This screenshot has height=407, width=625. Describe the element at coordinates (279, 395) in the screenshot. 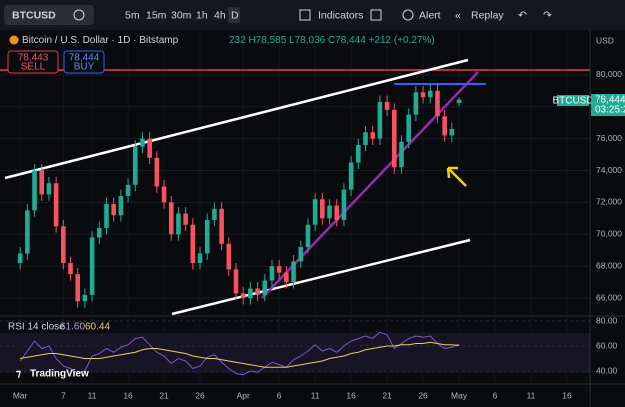

I see `x-tick-label: 6` at that location.